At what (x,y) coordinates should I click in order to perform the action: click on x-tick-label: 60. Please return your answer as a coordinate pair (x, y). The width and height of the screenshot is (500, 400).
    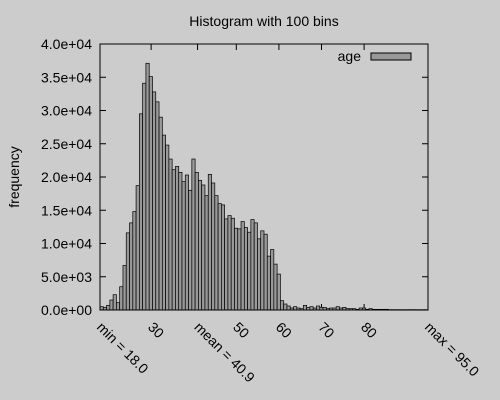
    Looking at the image, I should click on (284, 330).